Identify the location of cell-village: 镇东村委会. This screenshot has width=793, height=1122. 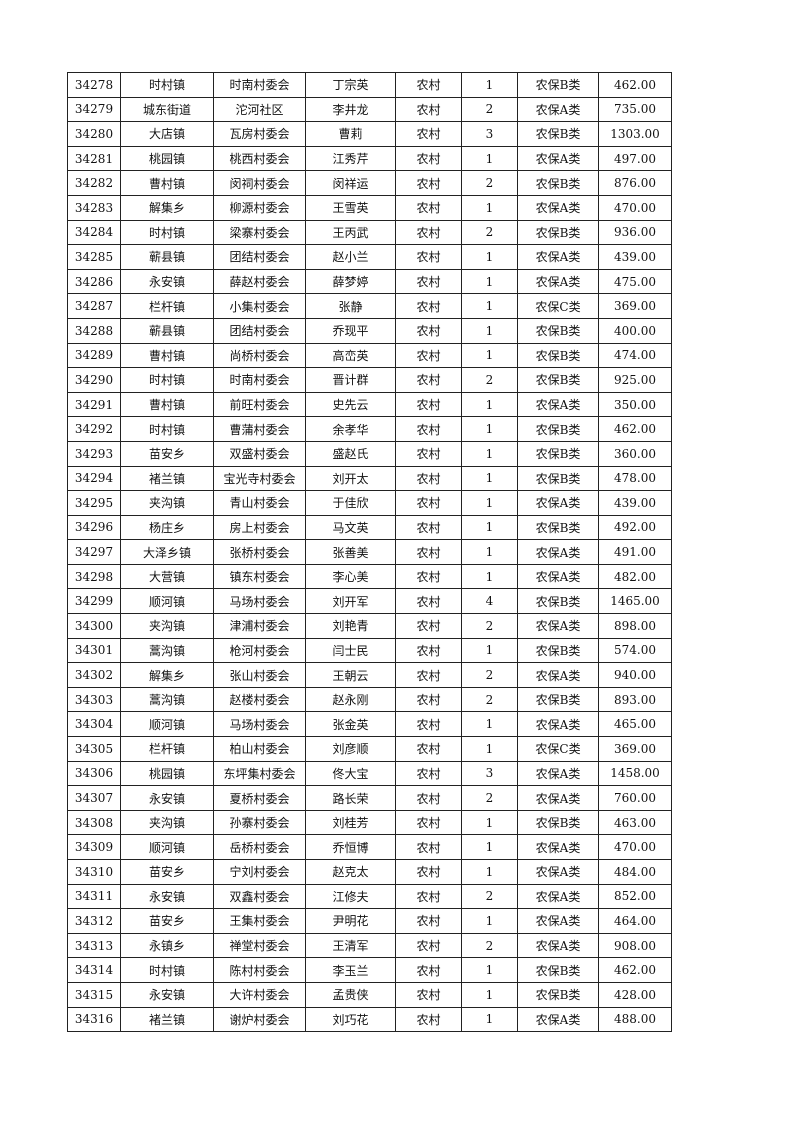
(259, 576).